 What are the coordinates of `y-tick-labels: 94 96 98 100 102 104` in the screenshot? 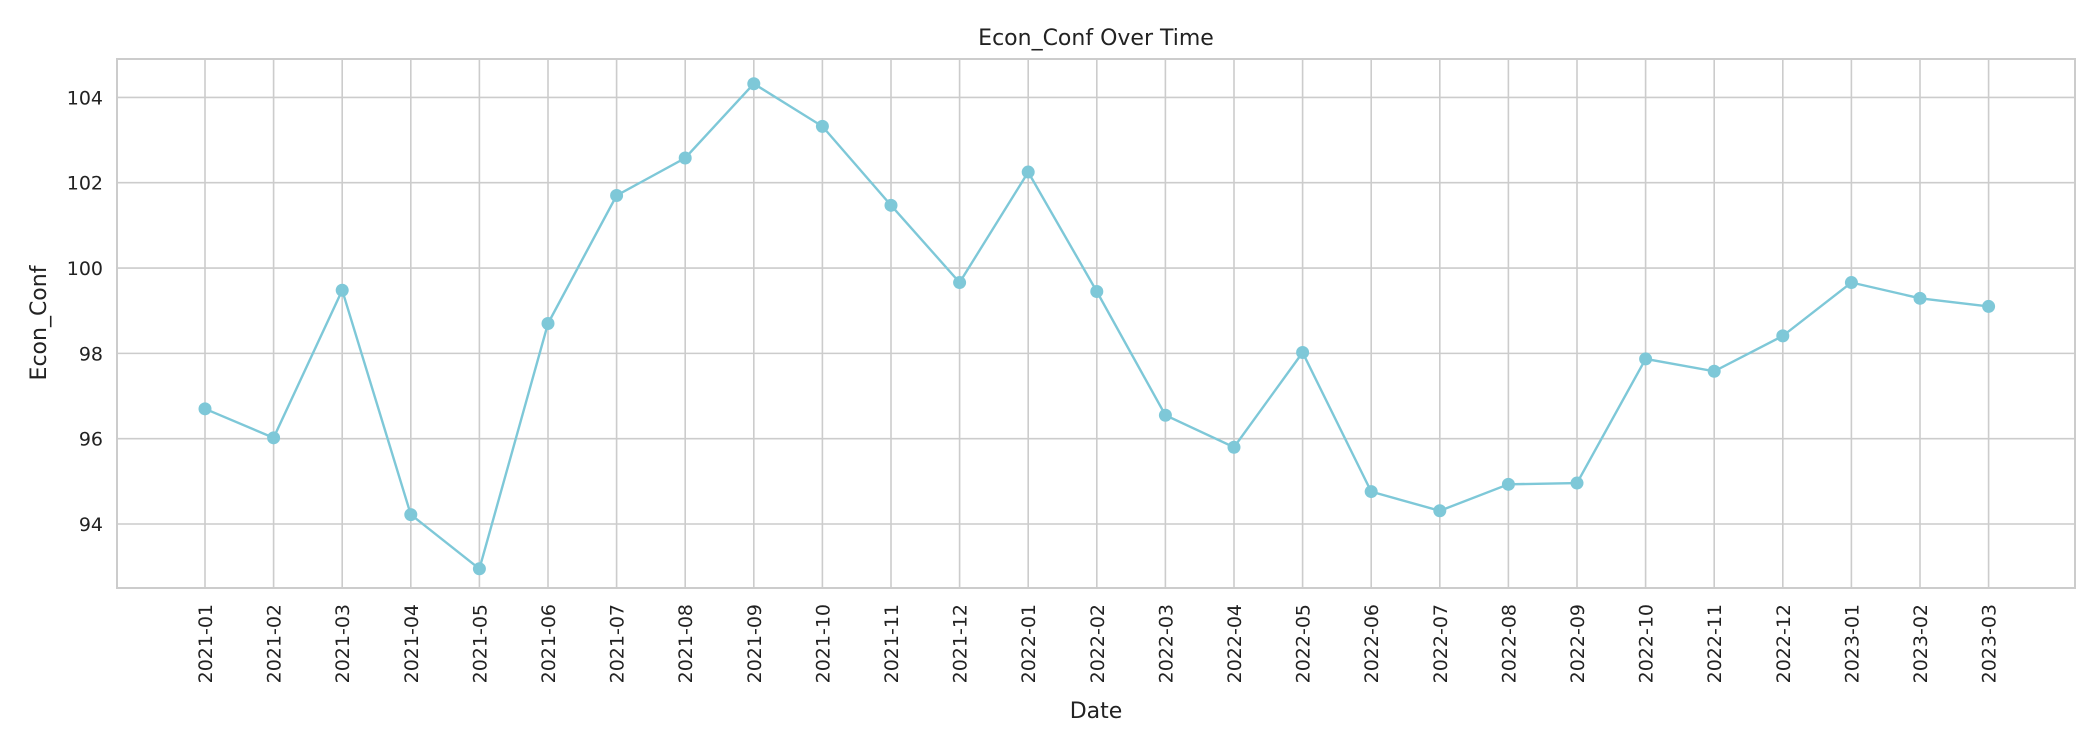 It's located at (85, 311).